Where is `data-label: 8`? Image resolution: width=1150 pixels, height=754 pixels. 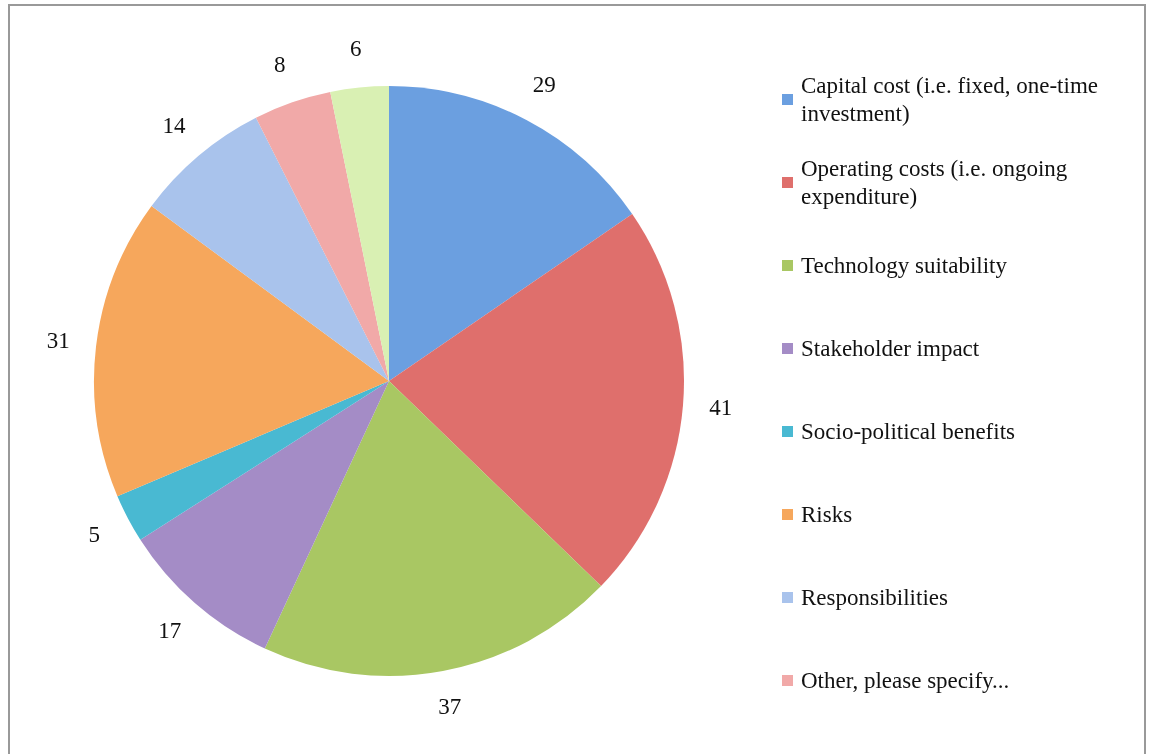 data-label: 8 is located at coordinates (280, 65).